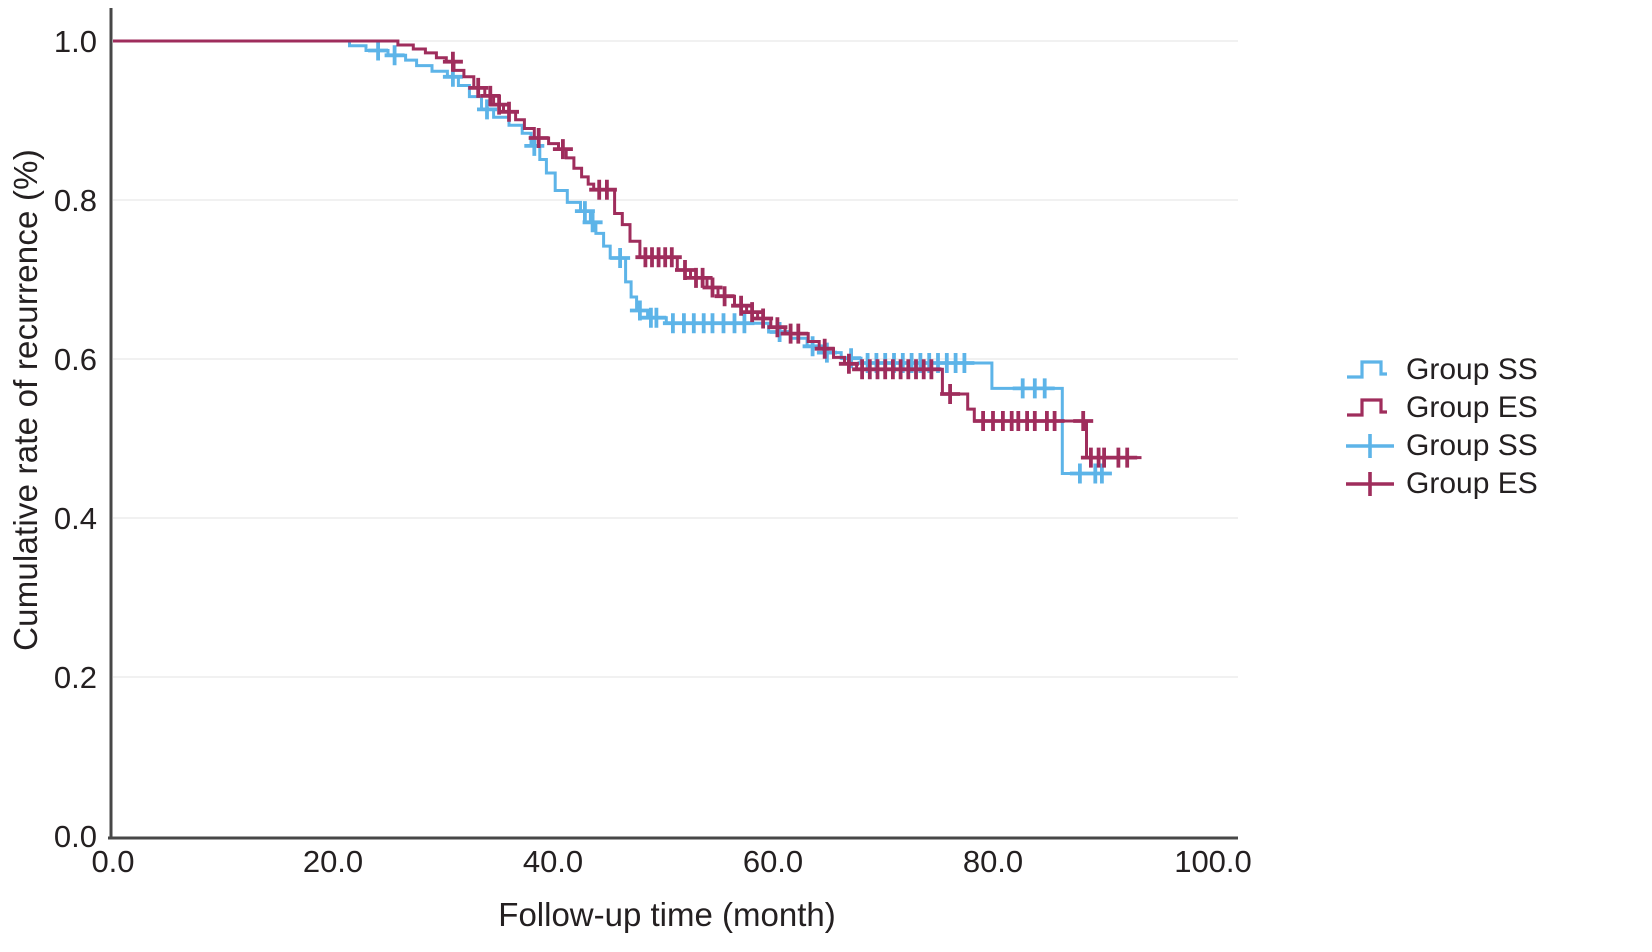 This screenshot has height=952, width=1652. I want to click on y-tick-label: 1.0, so click(75, 41).